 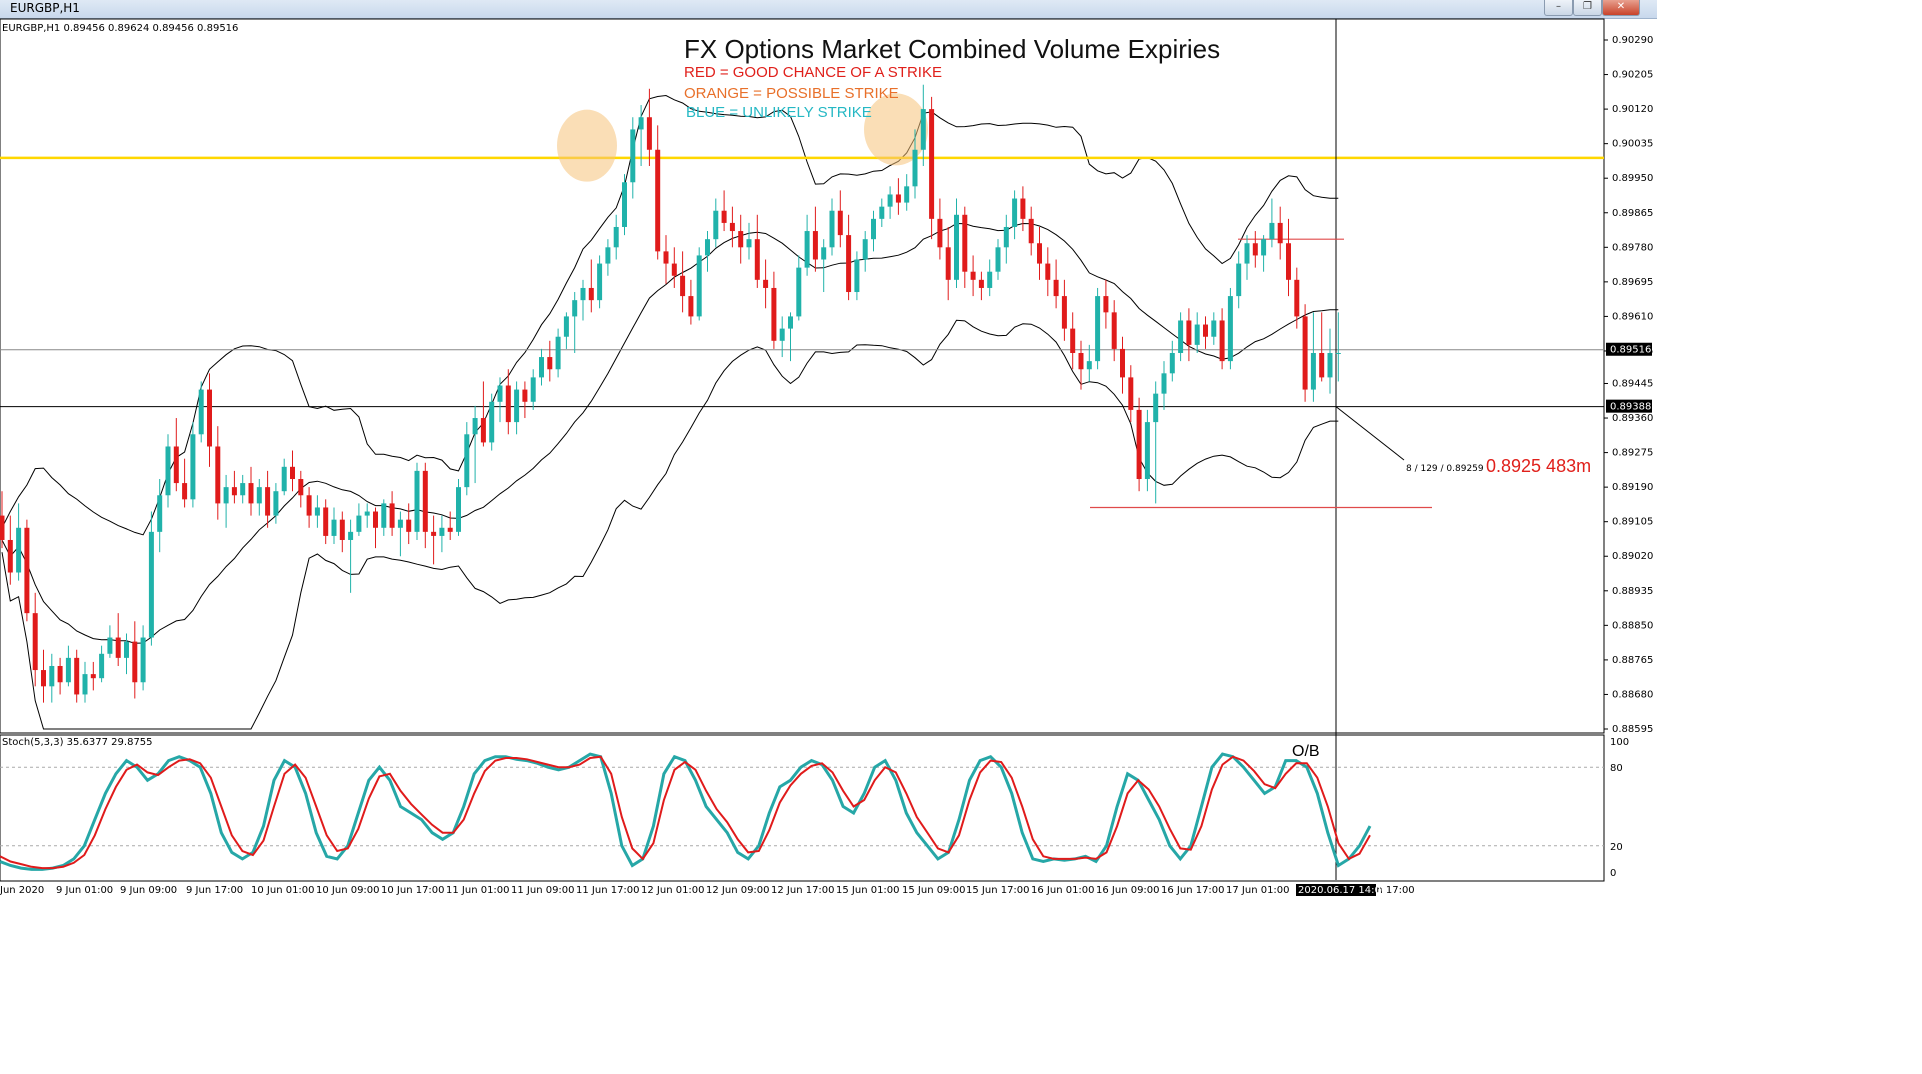 I want to click on stochastic-panel: 100 80 20 0, so click(x=814, y=808).